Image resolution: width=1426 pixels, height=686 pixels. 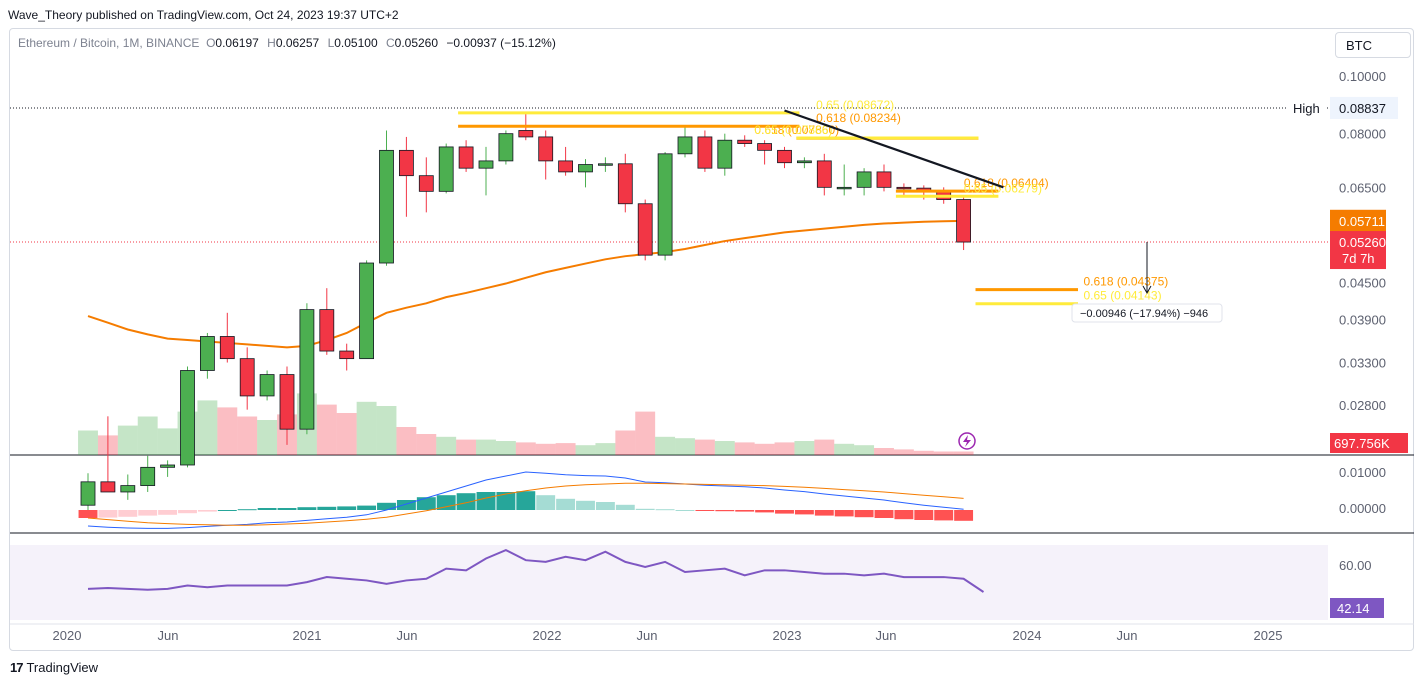 I want to click on footer: 17 TradingView, so click(x=54, y=667).